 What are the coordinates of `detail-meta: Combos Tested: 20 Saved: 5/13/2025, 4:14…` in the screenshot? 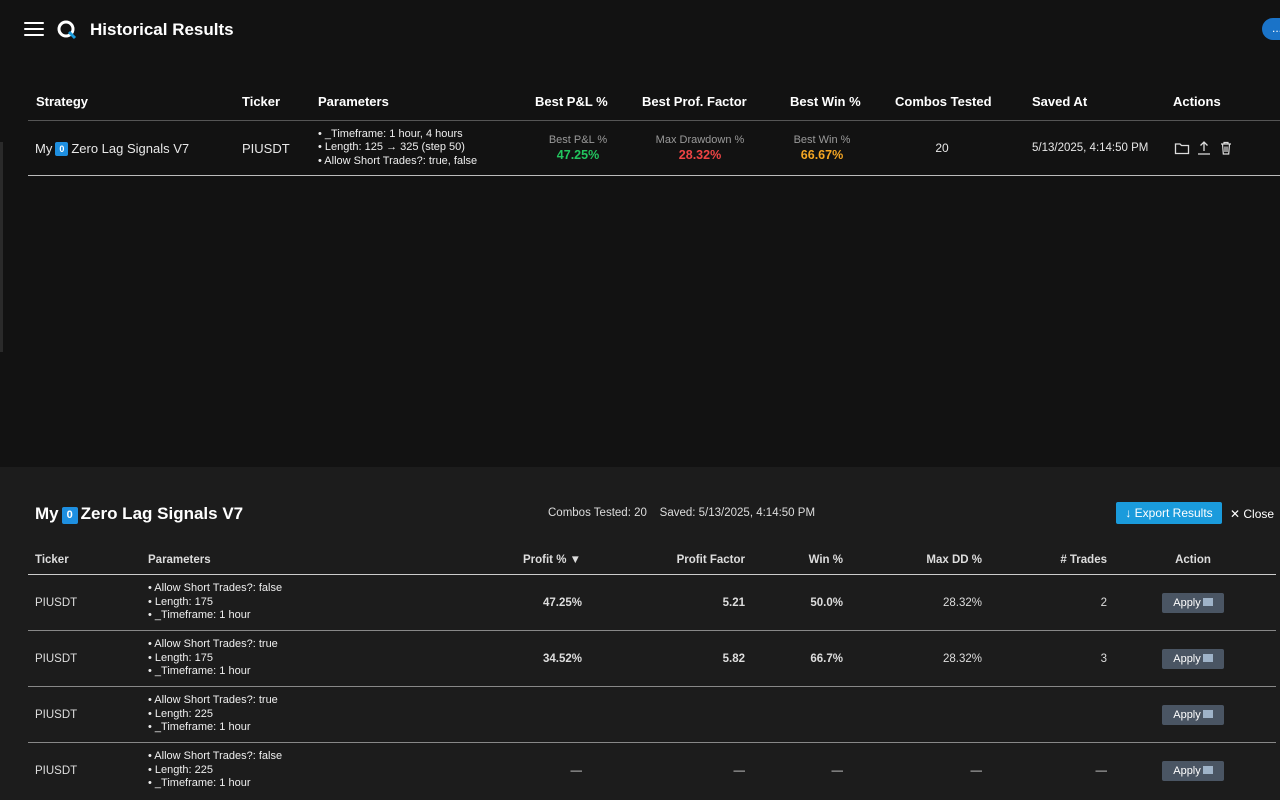 It's located at (681, 513).